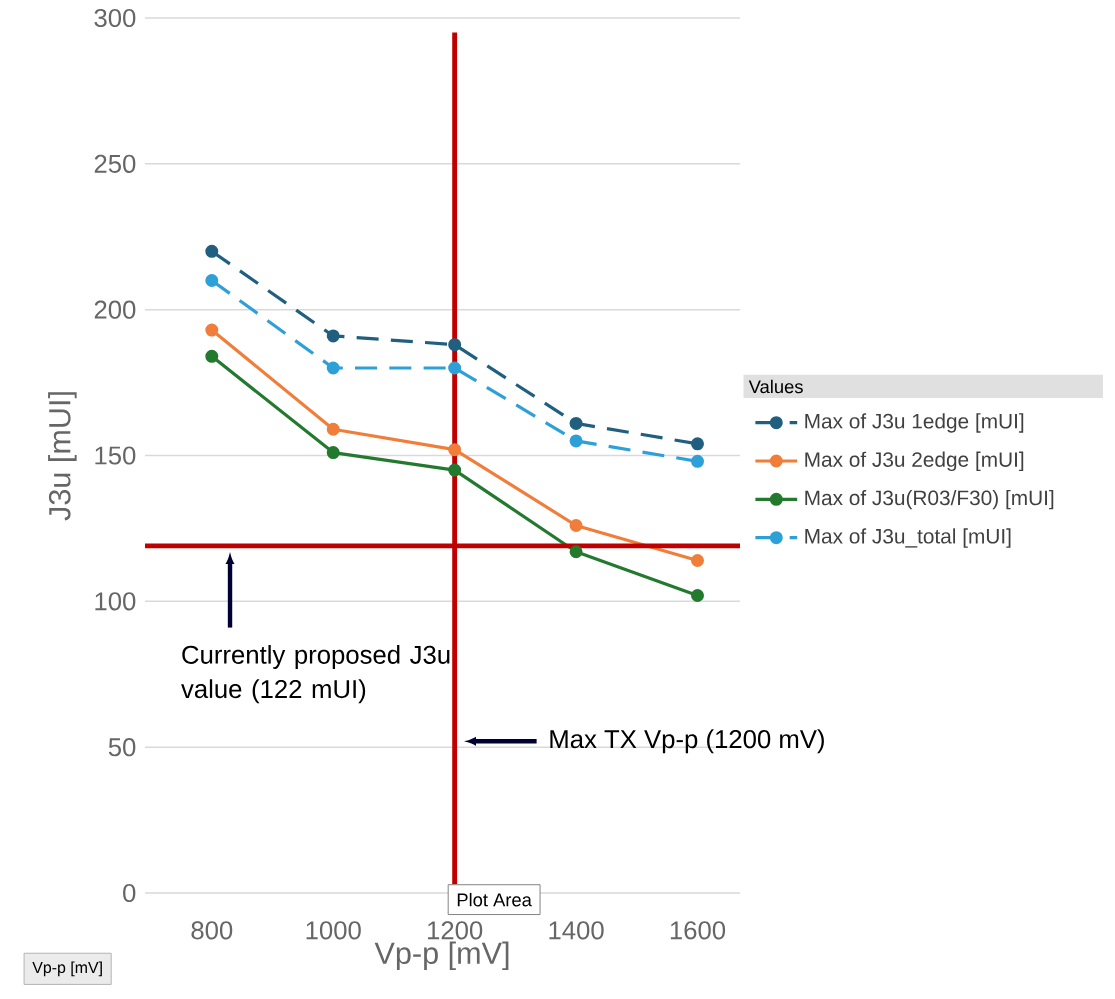 The image size is (1115, 999). I want to click on y-axis-title: J3u [mUI], so click(62, 456).